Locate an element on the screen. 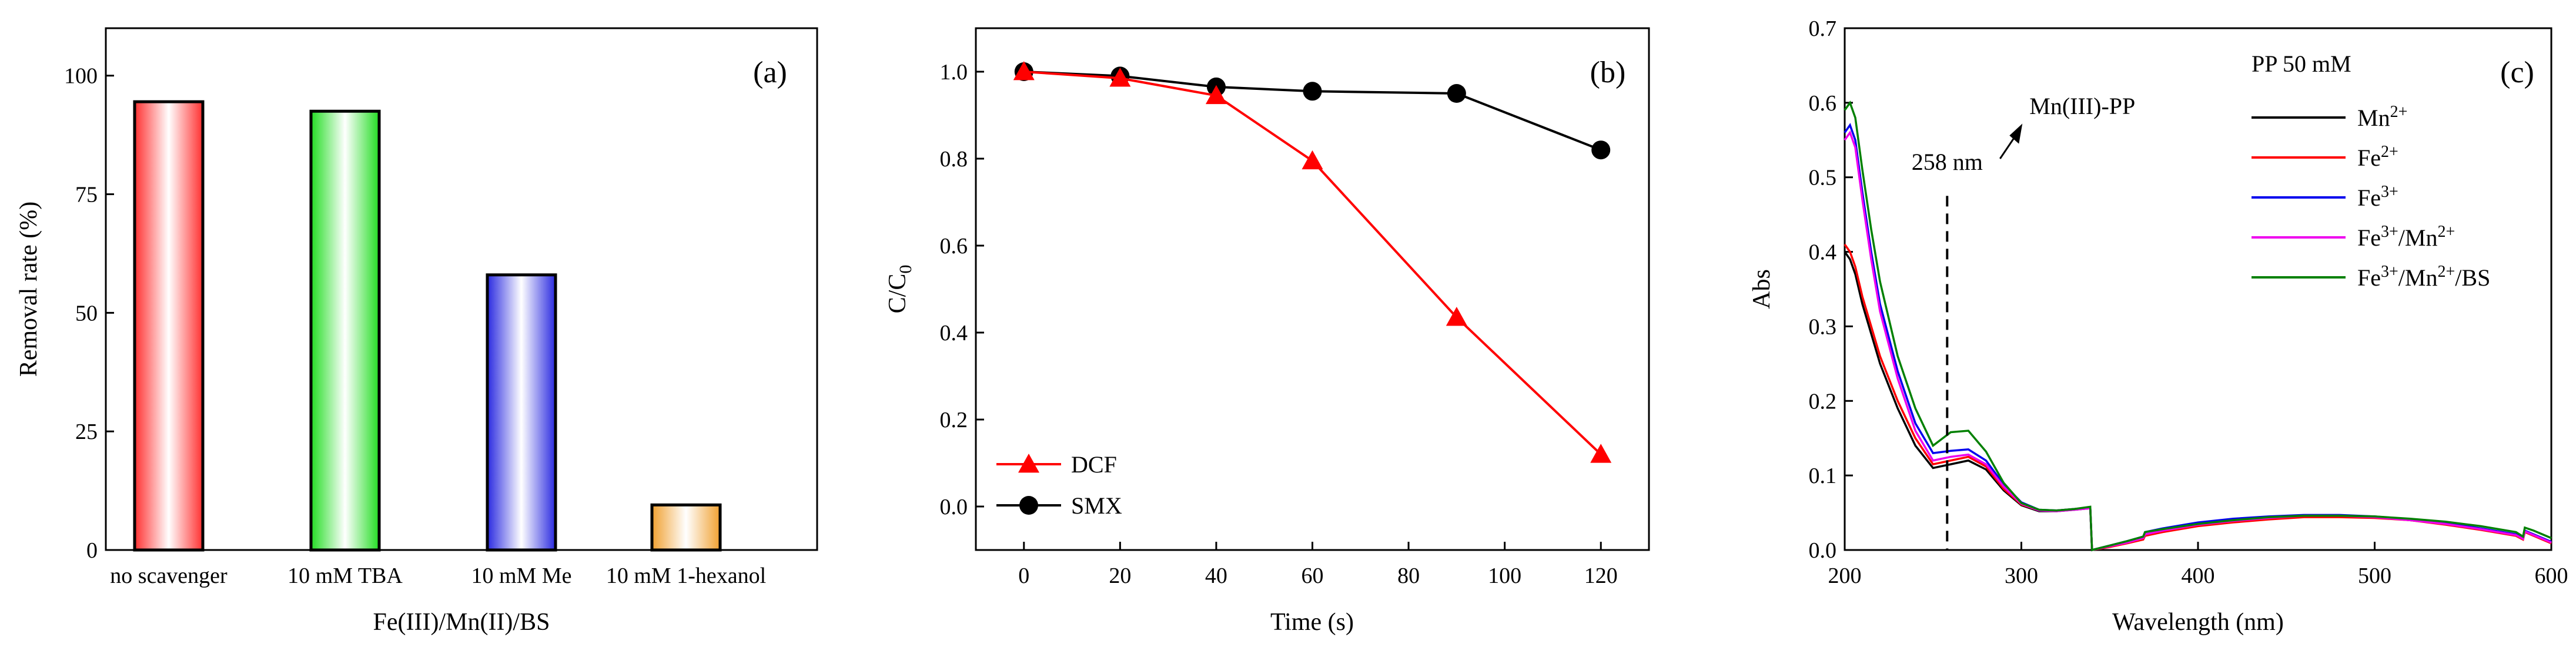 The height and width of the screenshot is (654, 2576). panel-c-ytick-label: 0.2 is located at coordinates (1823, 401).